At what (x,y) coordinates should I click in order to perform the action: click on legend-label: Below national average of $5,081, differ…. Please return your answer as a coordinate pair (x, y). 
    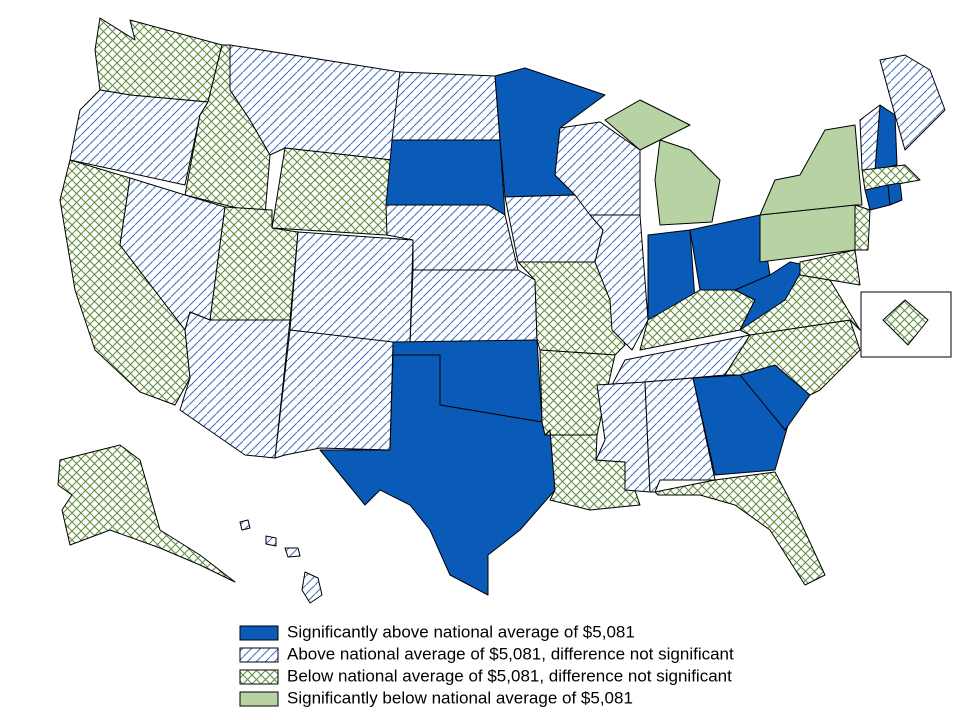
    Looking at the image, I should click on (509, 675).